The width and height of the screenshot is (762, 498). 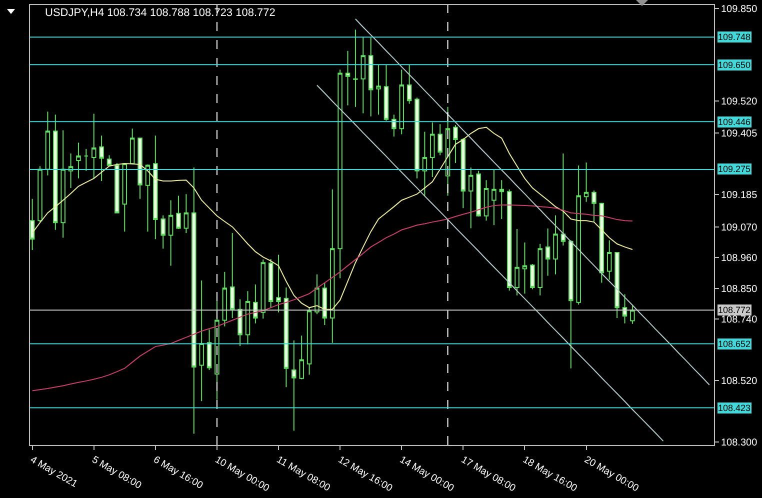 I want to click on y-tick-label: 108.520, so click(x=739, y=382).